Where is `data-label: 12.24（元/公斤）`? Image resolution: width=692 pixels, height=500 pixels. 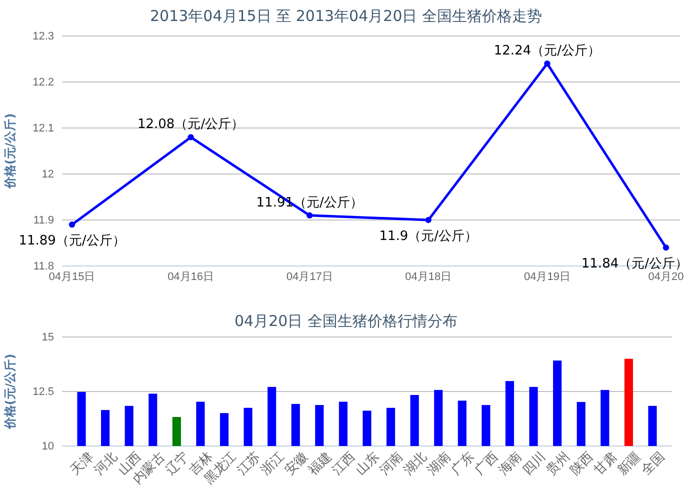
data-label: 12.24（元/公斤） is located at coordinates (547, 51).